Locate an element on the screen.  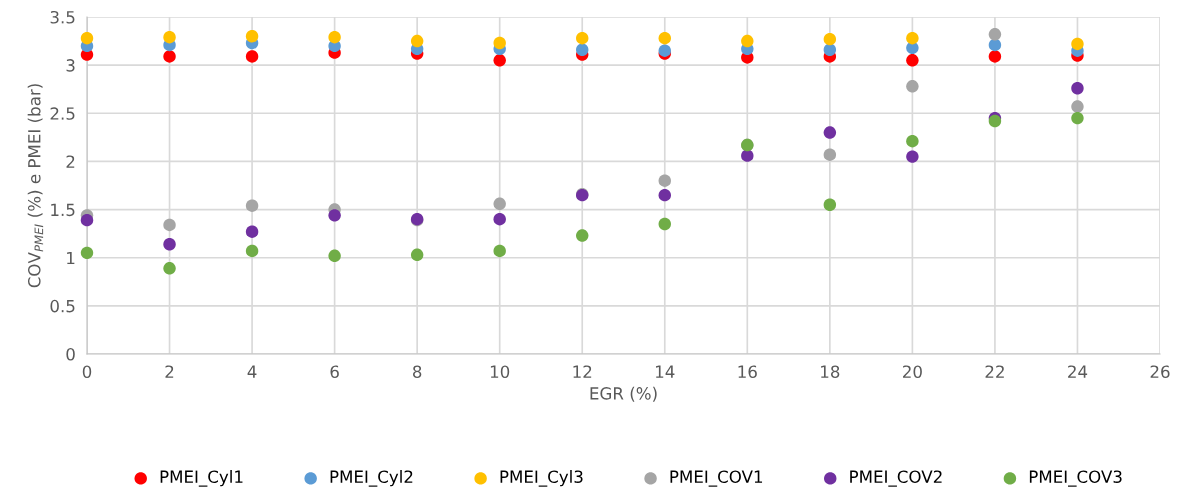
y-tick-label: 0.5 is located at coordinates (62, 306).